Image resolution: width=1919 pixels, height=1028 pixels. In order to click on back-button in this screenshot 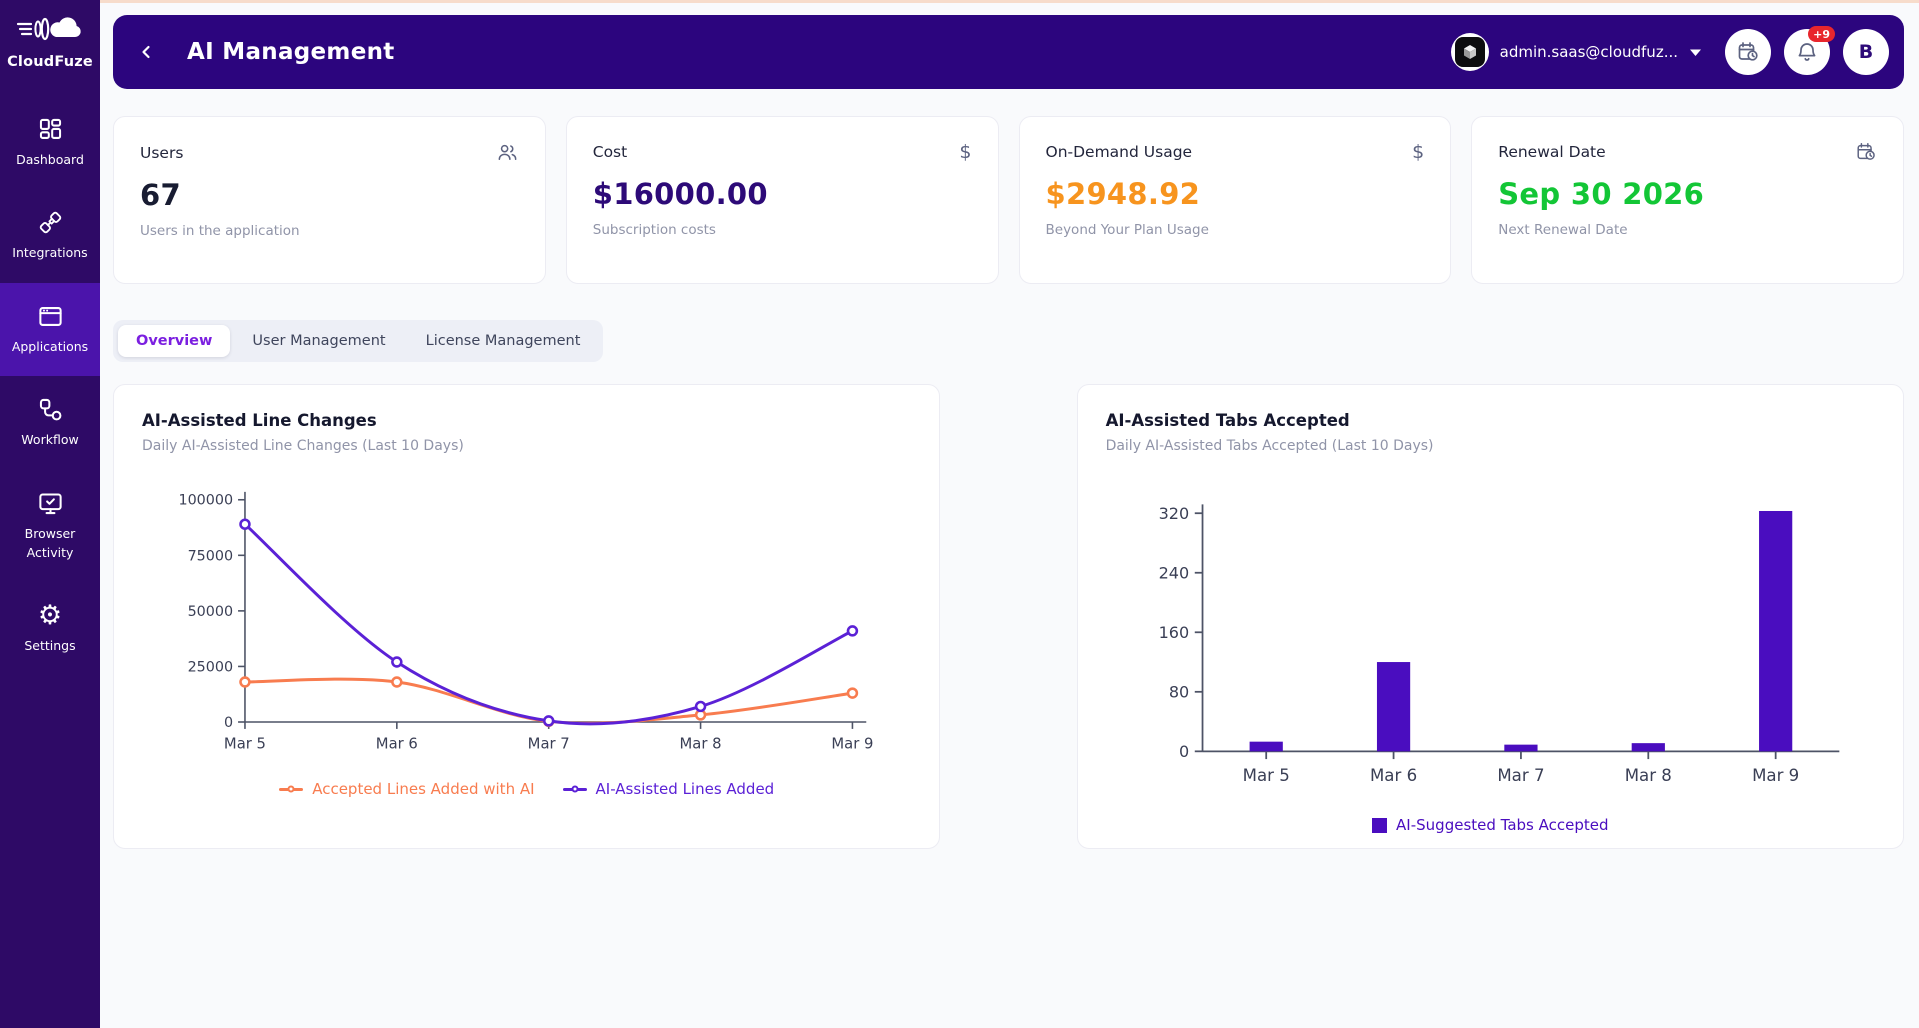, I will do `click(146, 52)`.